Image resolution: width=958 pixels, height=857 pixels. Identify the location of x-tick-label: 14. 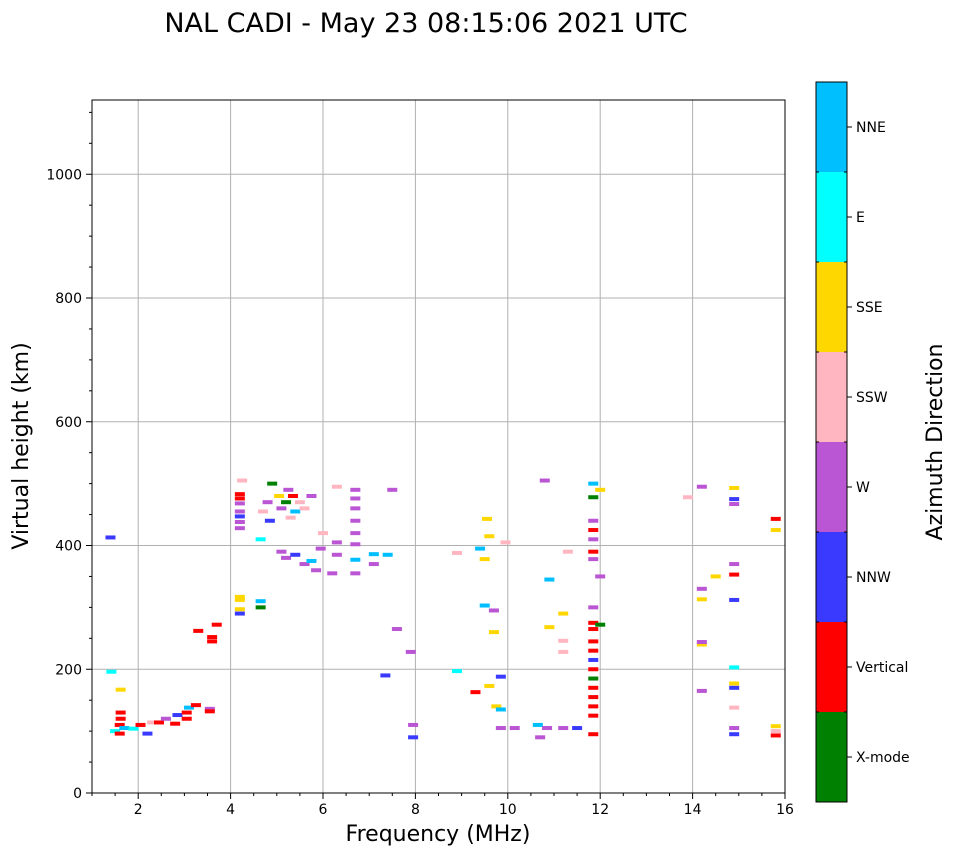
(693, 810).